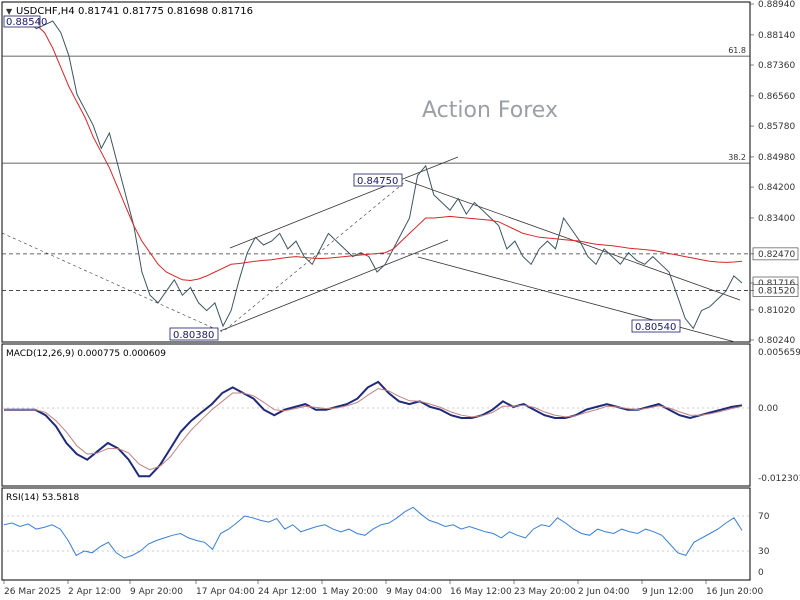  Describe the element at coordinates (779, 479) in the screenshot. I see `macd-y-tick-2: -0.012301` at that location.